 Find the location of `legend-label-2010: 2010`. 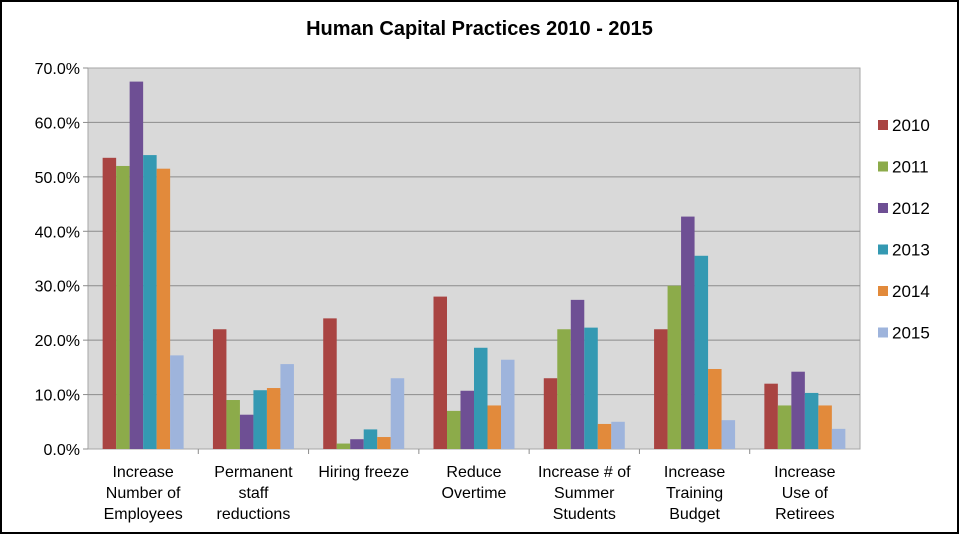

legend-label-2010: 2010 is located at coordinates (911, 125).